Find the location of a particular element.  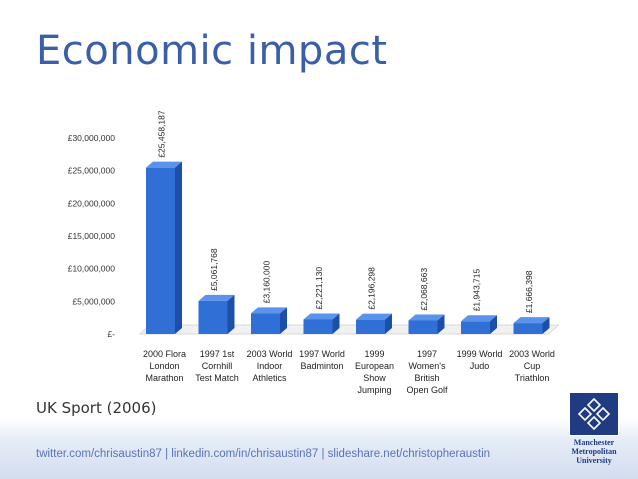

category-label: 1999 is located at coordinates (374, 354).